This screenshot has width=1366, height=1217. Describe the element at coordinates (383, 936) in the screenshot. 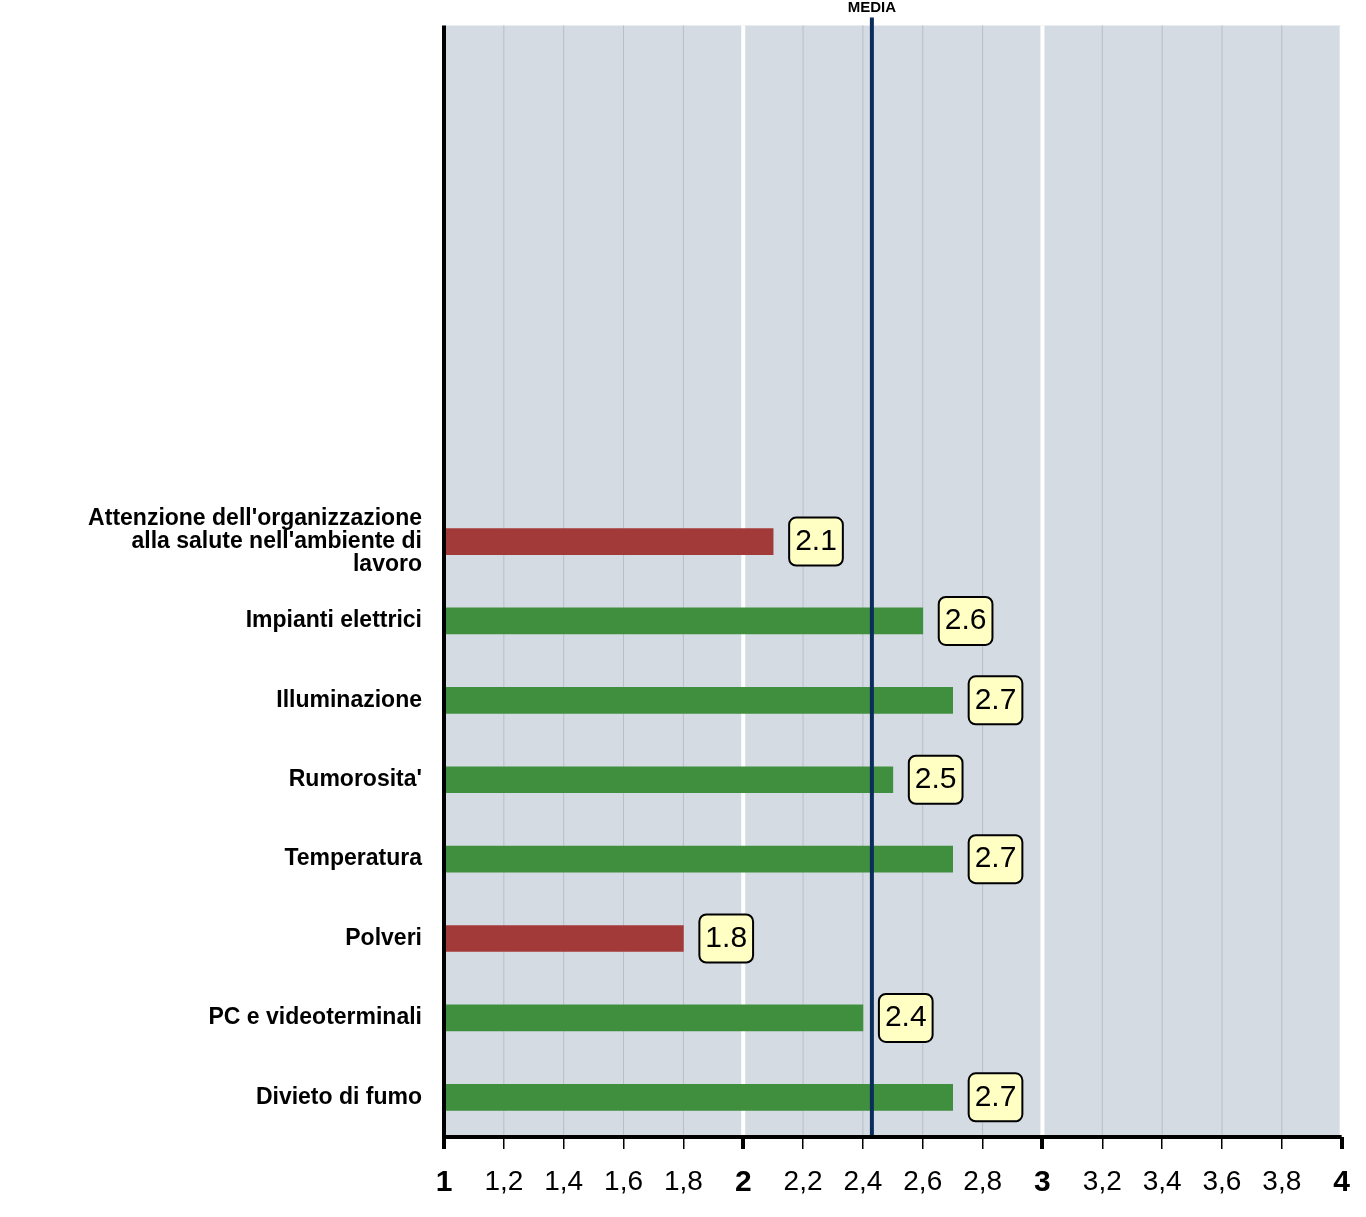

I see `y-tick-label: Polveri` at that location.